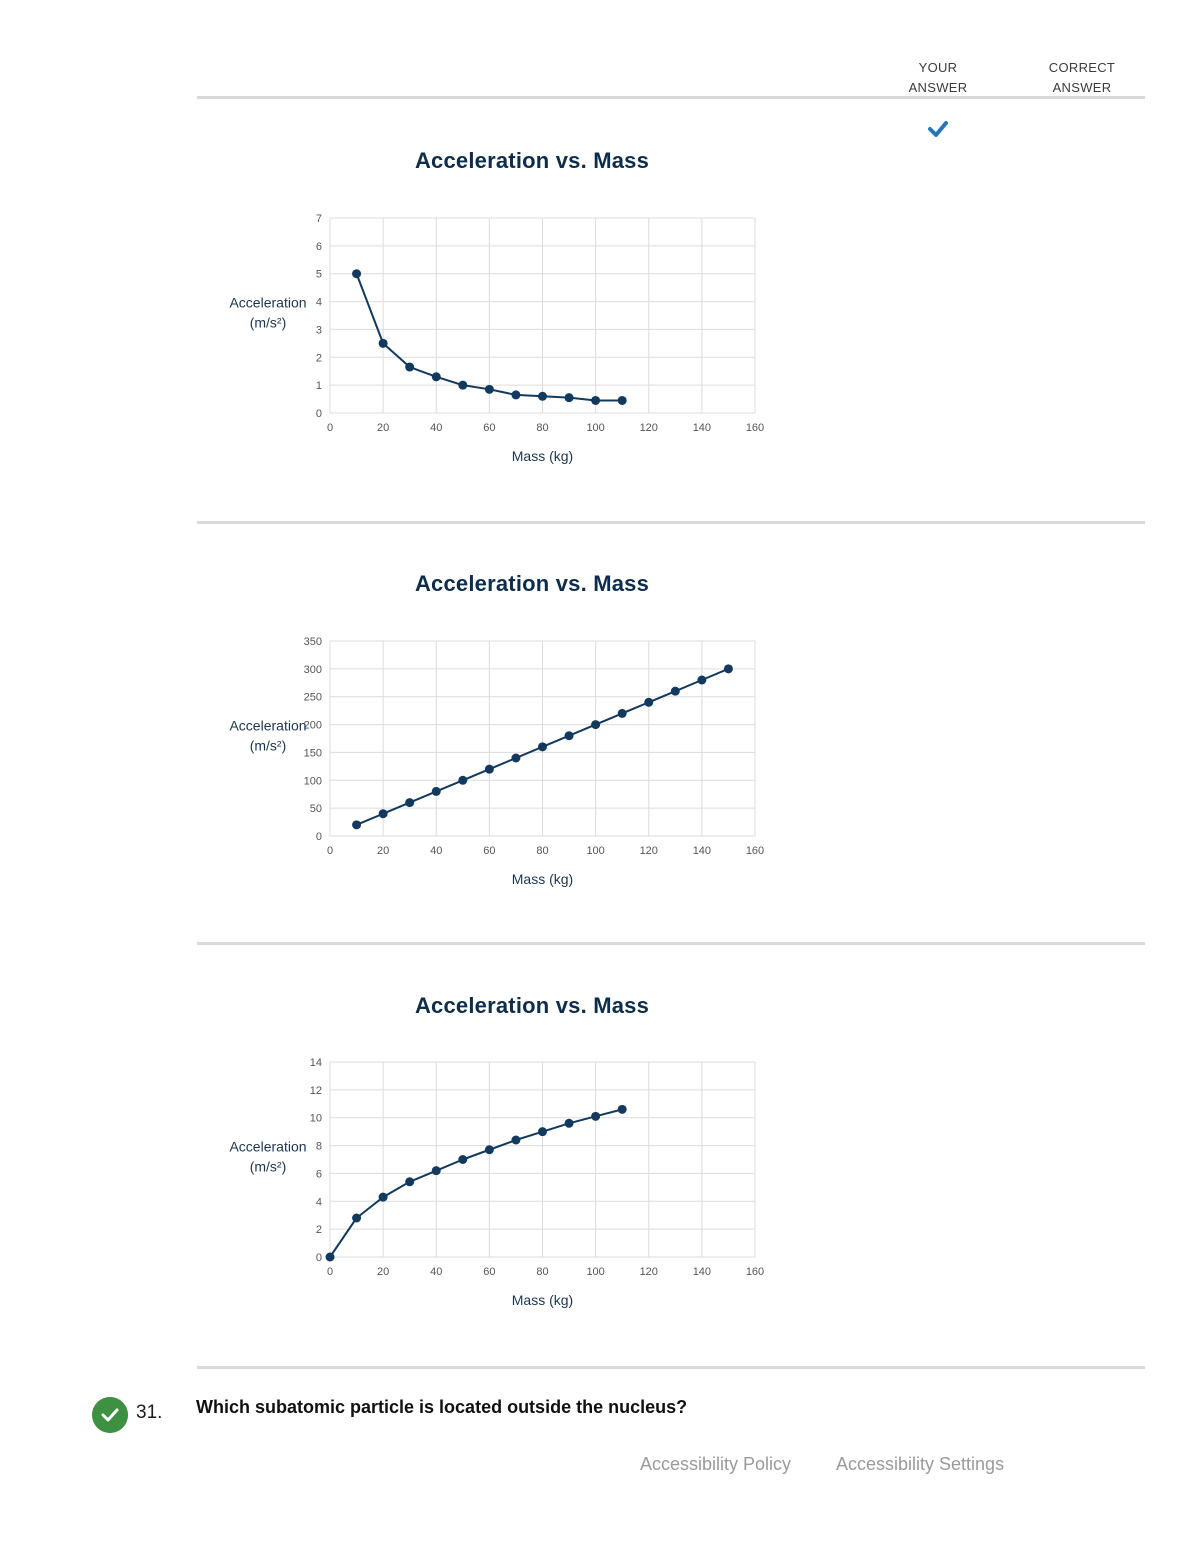 Image resolution: width=1200 pixels, height=1553 pixels. I want to click on y-tick-label: 1, so click(319, 386).